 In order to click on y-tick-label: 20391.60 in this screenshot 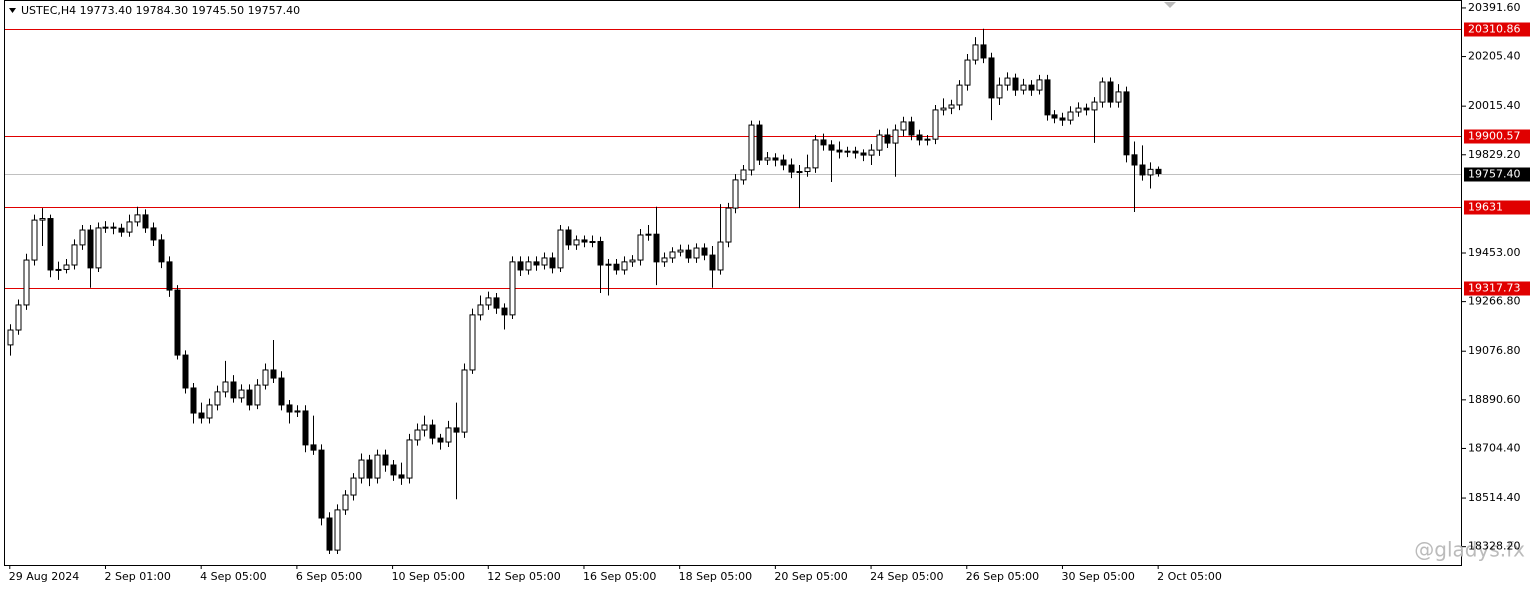, I will do `click(1494, 7)`.